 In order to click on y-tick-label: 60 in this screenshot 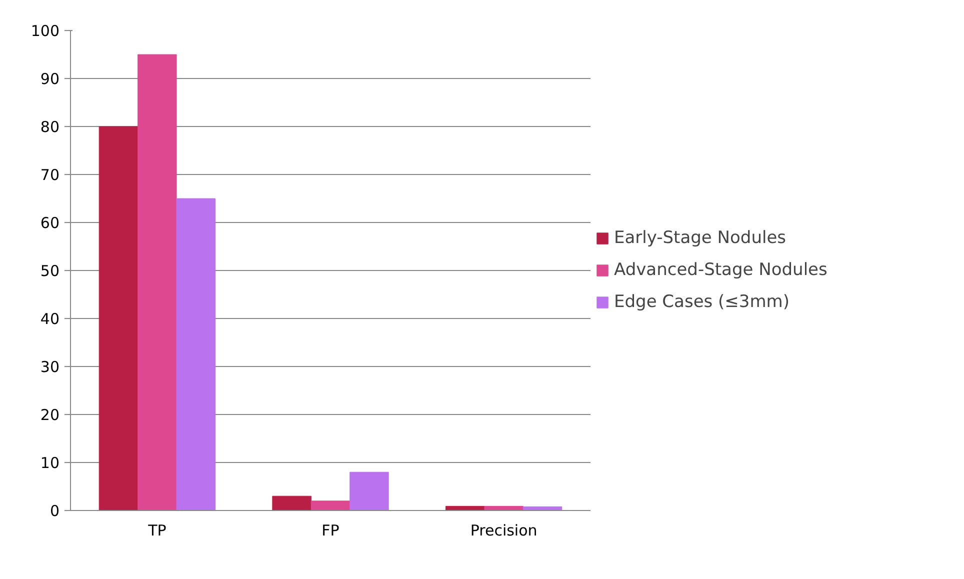, I will do `click(50, 223)`.